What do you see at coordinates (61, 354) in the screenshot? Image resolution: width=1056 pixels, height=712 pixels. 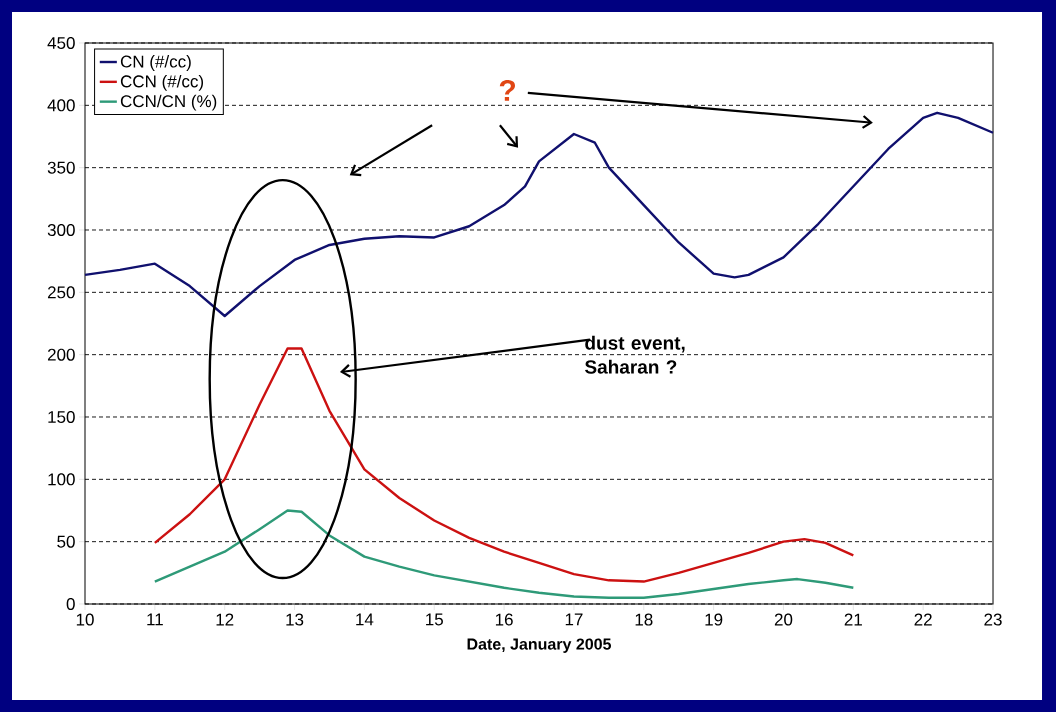 I see `y-tick-label: 200` at bounding box center [61, 354].